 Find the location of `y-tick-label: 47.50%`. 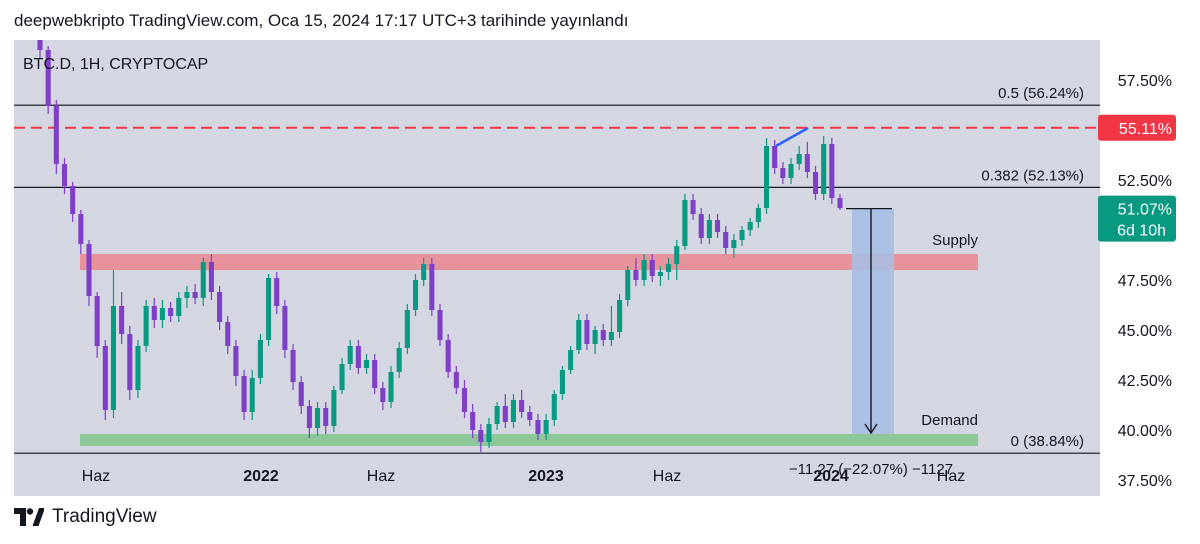

y-tick-label: 47.50% is located at coordinates (1145, 281).